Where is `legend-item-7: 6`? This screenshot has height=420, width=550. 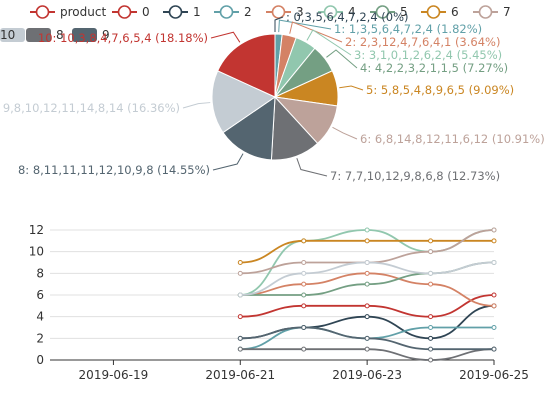 legend-item-7: 6 is located at coordinates (440, 12).